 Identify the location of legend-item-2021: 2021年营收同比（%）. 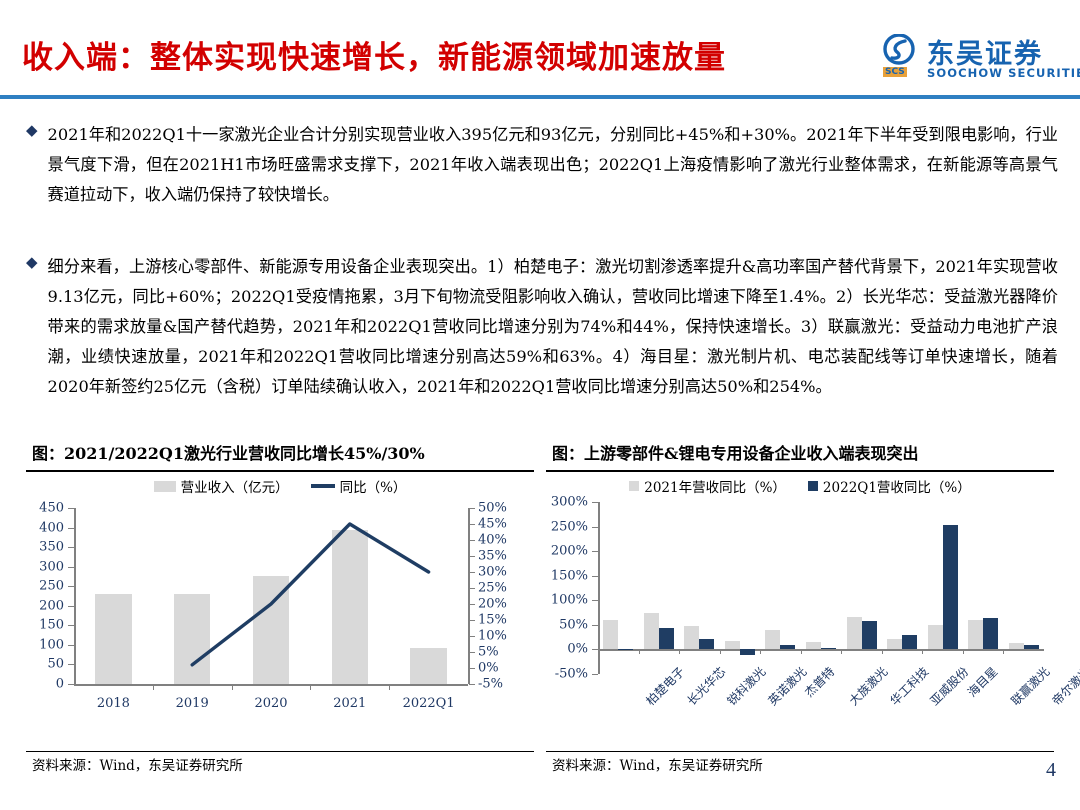
(707, 486).